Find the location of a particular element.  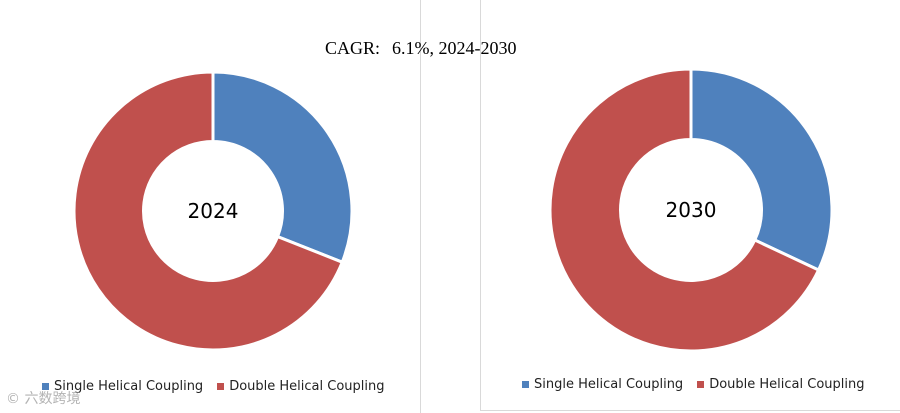

watermark-logo: © 六数跨境 is located at coordinates (43, 399).